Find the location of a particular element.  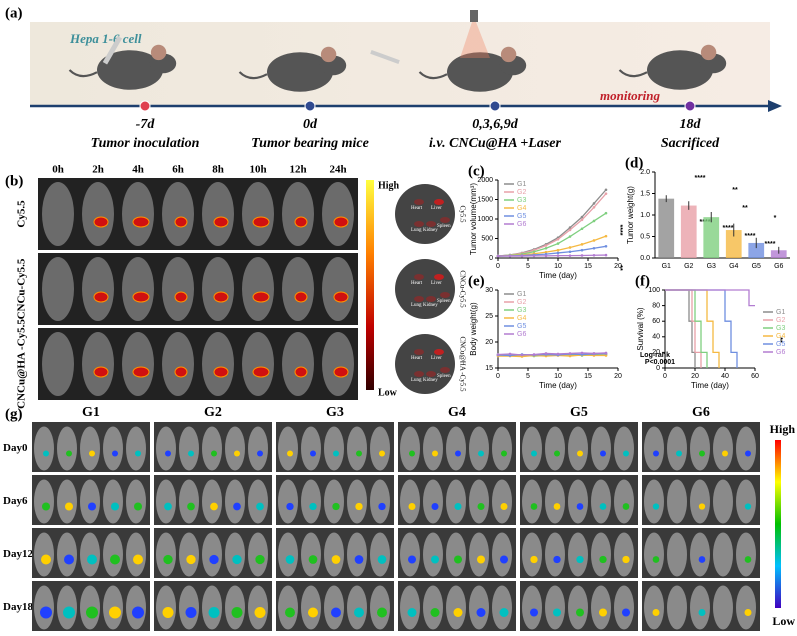

mouse-ear is located at coordinates (508, 54).